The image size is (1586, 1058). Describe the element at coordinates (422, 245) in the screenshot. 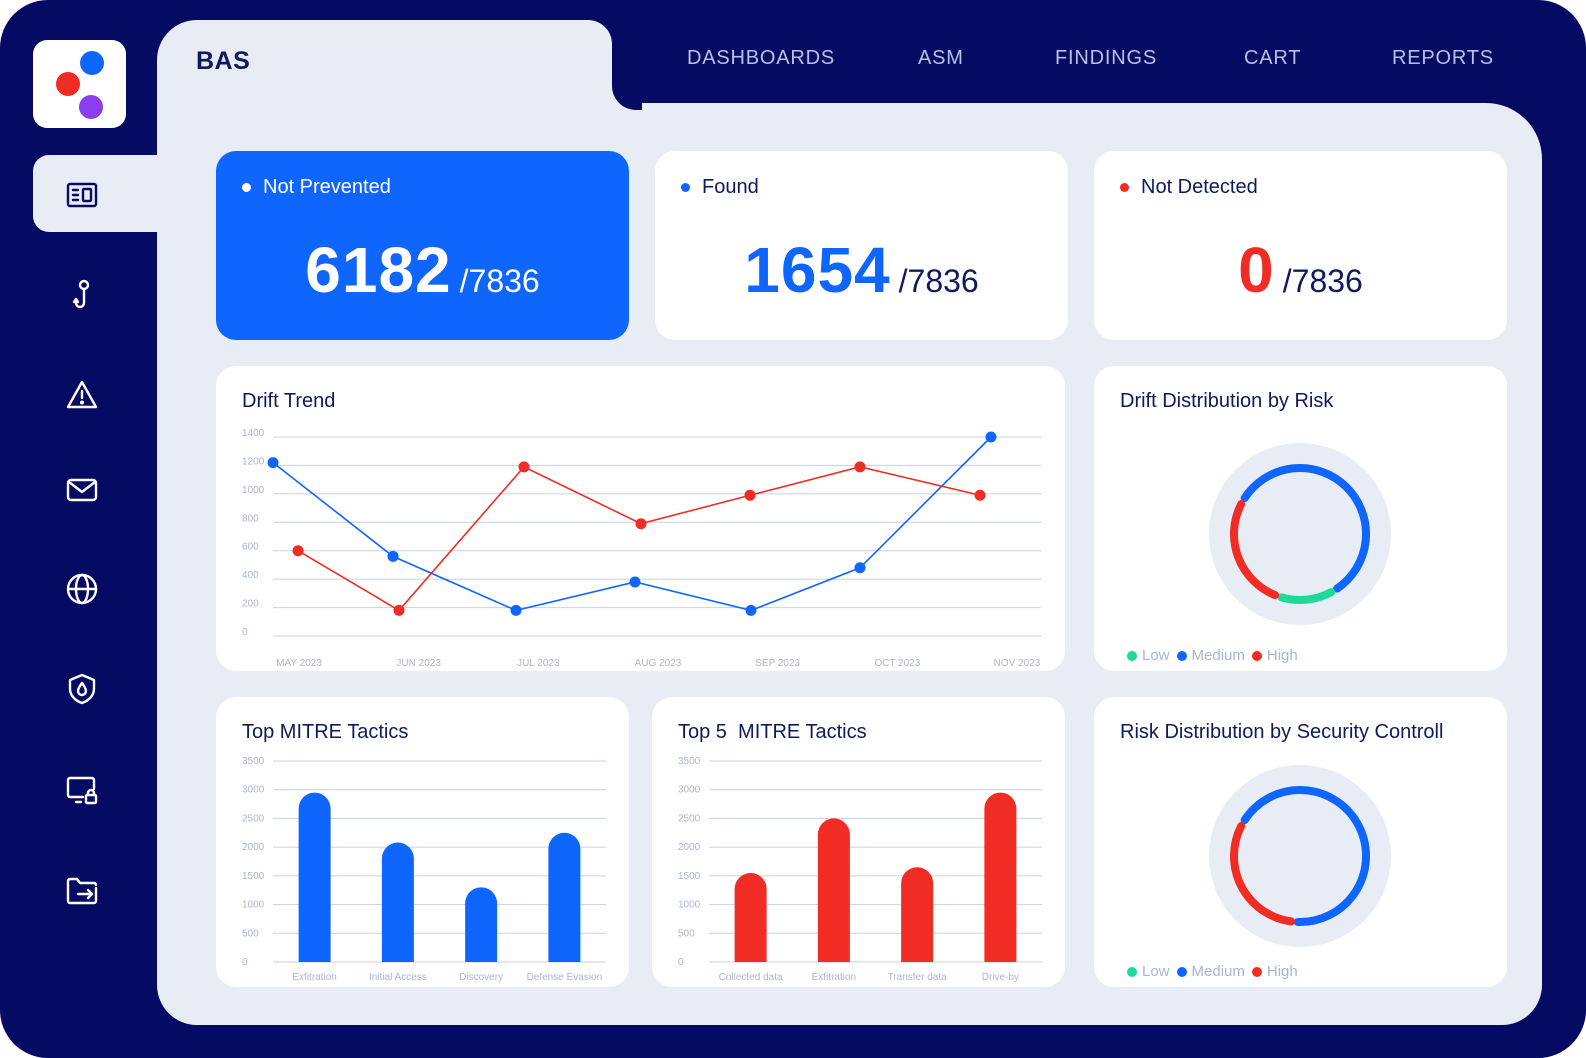

I see `stat-card-not-prevented: Not Prevented 6182/7836` at that location.